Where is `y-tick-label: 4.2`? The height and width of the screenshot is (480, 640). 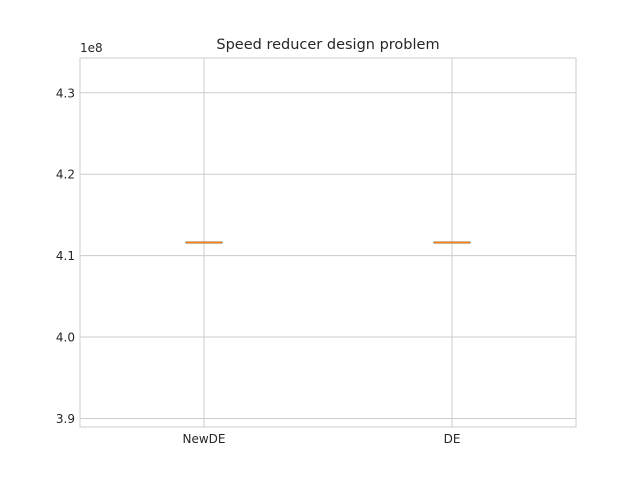 y-tick-label: 4.2 is located at coordinates (65, 175).